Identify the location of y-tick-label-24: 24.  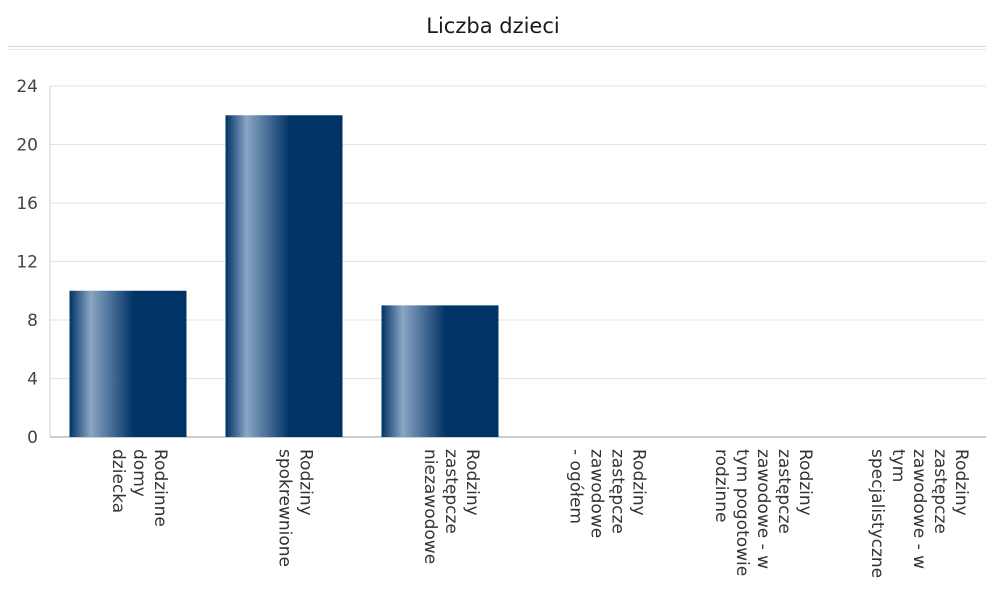
(27, 87).